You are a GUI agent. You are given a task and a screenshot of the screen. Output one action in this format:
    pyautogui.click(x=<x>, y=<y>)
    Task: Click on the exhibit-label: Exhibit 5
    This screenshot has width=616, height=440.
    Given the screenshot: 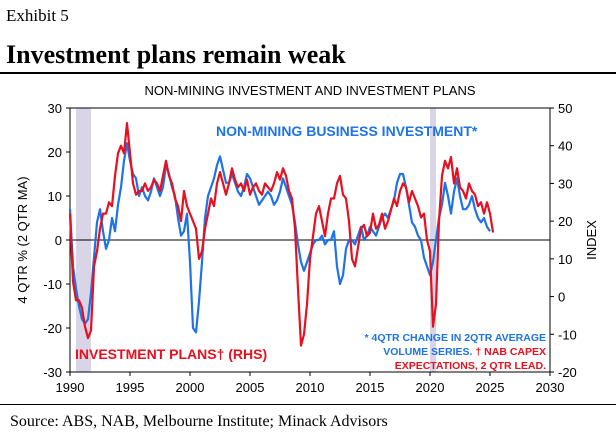 What is the action you would take?
    pyautogui.click(x=37, y=15)
    